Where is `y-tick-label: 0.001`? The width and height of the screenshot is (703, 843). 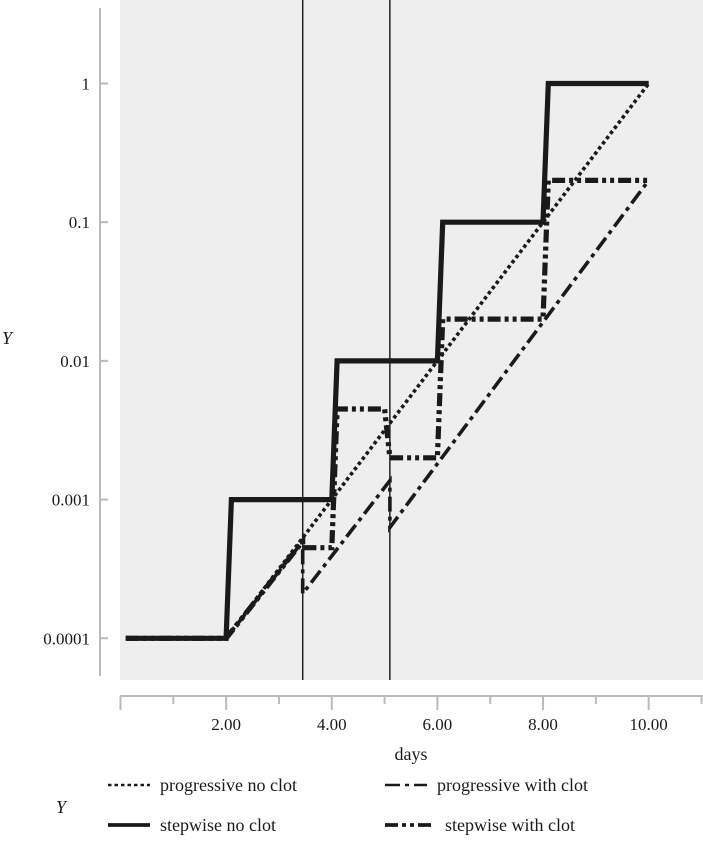
y-tick-label: 0.001 is located at coordinates (71, 500).